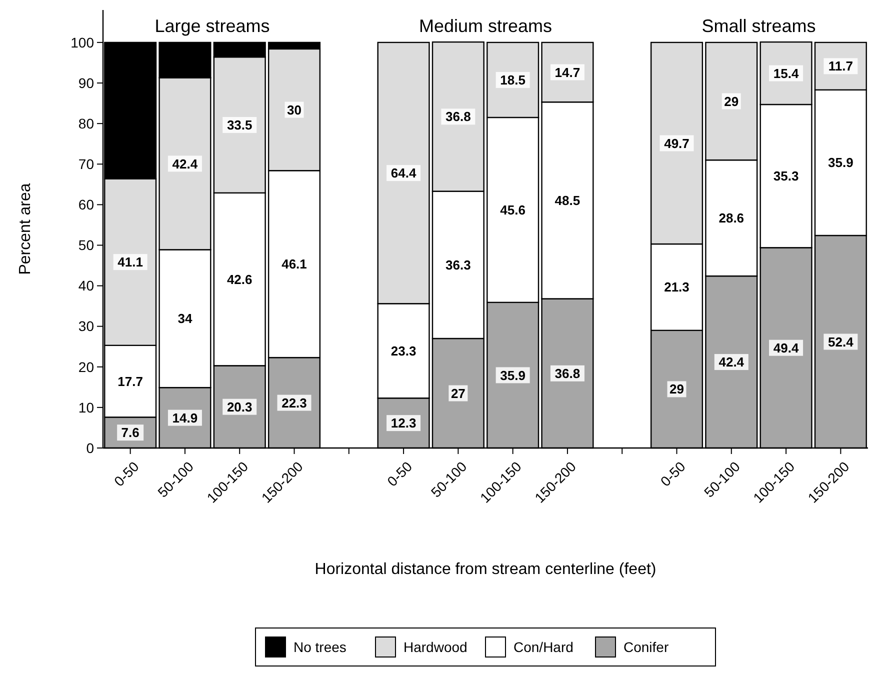 This screenshot has height=687, width=873. What do you see at coordinates (294, 402) in the screenshot?
I see `data-label: 22.3` at bounding box center [294, 402].